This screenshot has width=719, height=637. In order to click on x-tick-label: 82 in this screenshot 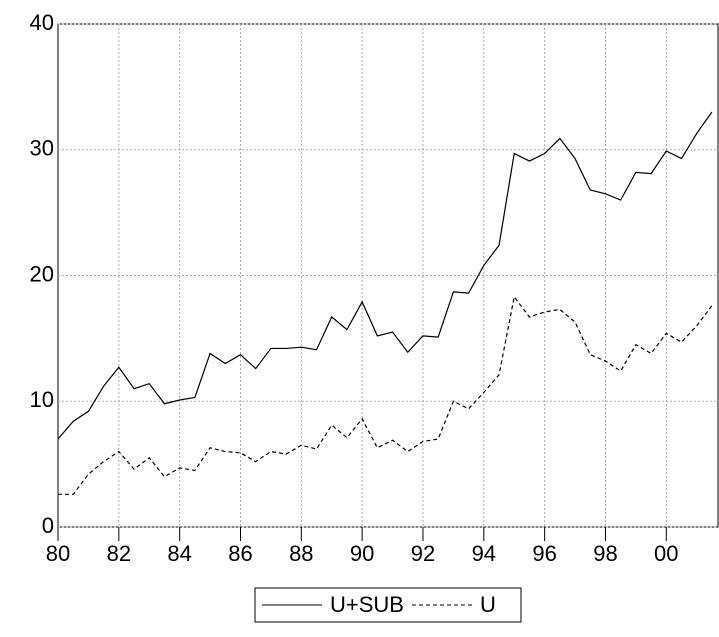, I will do `click(119, 553)`.